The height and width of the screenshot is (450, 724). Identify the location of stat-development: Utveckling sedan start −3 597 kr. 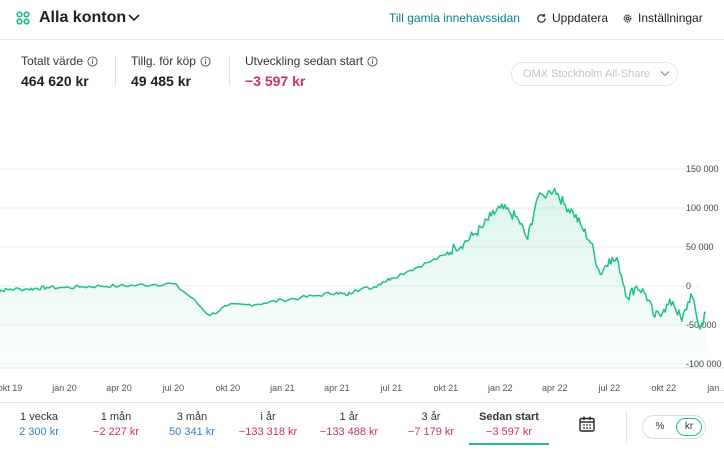
(311, 71).